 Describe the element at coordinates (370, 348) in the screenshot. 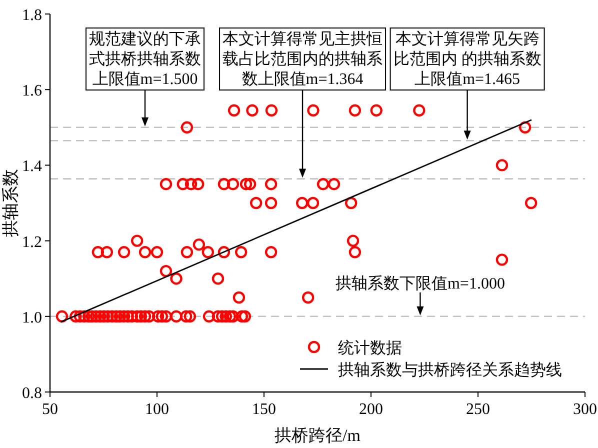

I see `legend-label: 统计数据` at that location.